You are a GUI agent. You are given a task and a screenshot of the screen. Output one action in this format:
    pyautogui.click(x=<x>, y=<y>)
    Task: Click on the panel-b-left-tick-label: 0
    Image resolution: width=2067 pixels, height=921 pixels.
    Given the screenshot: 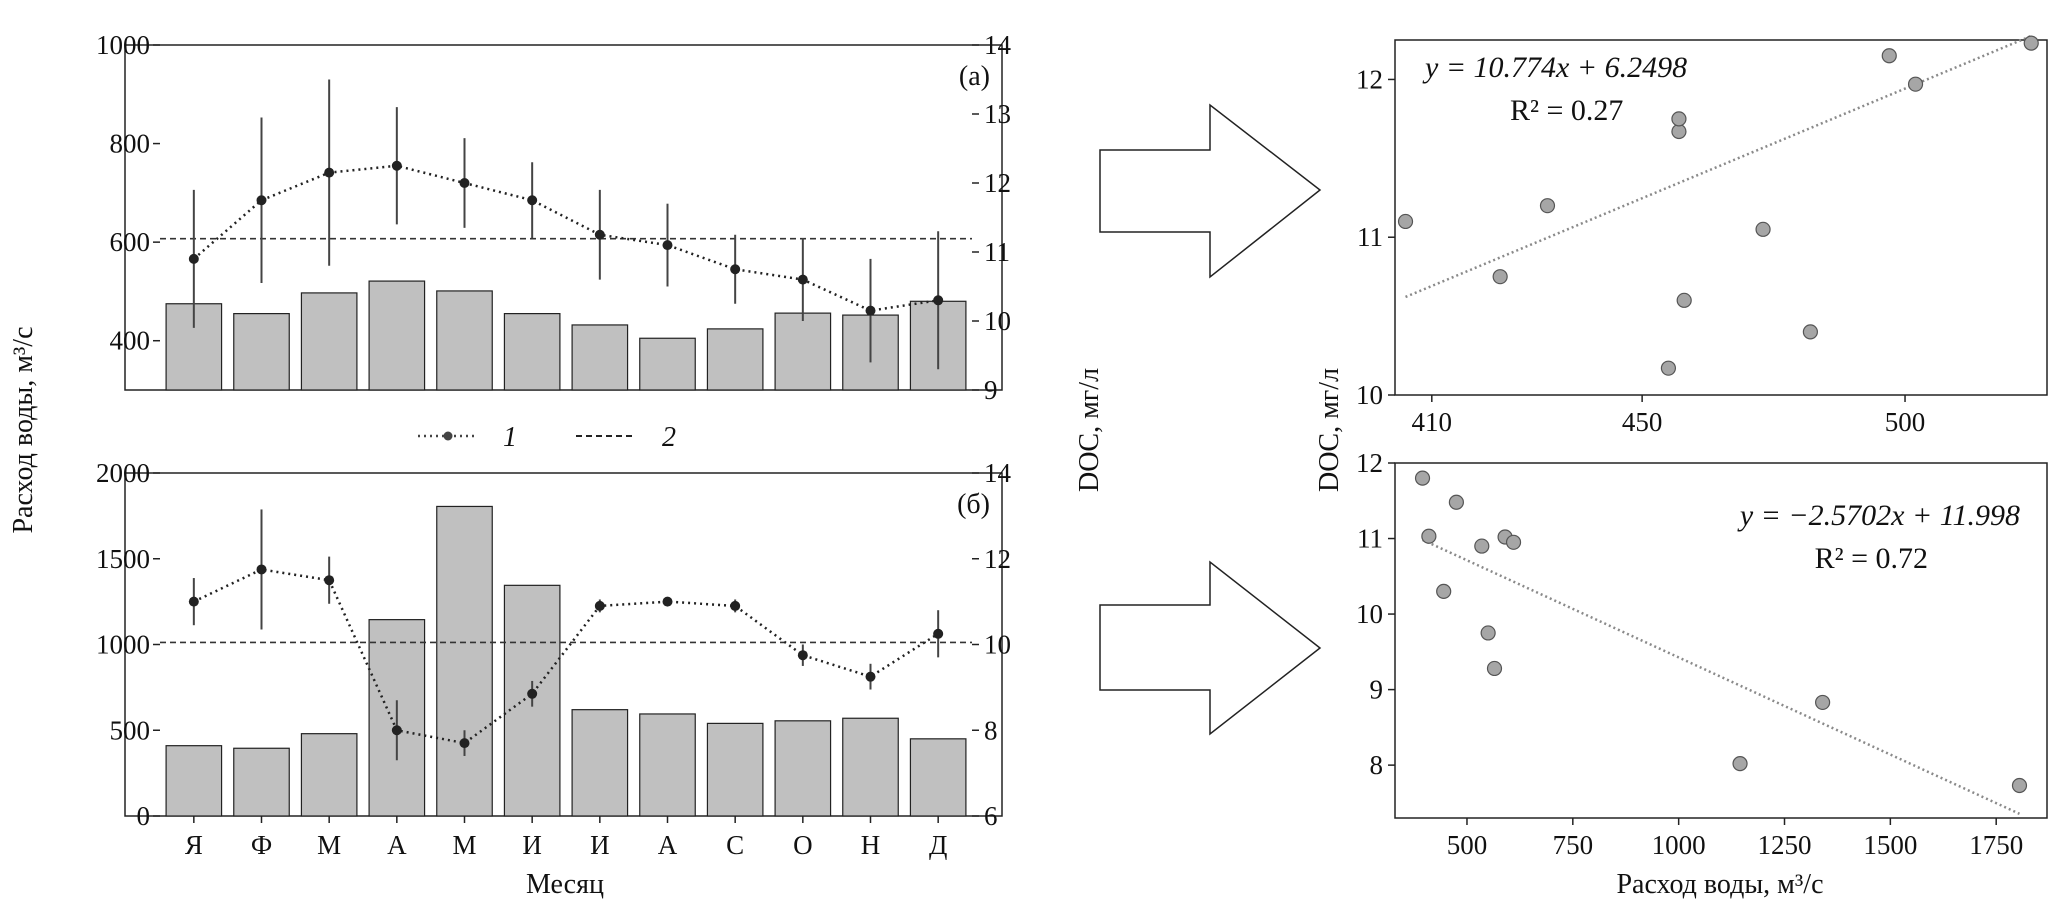 What is the action you would take?
    pyautogui.click(x=144, y=816)
    